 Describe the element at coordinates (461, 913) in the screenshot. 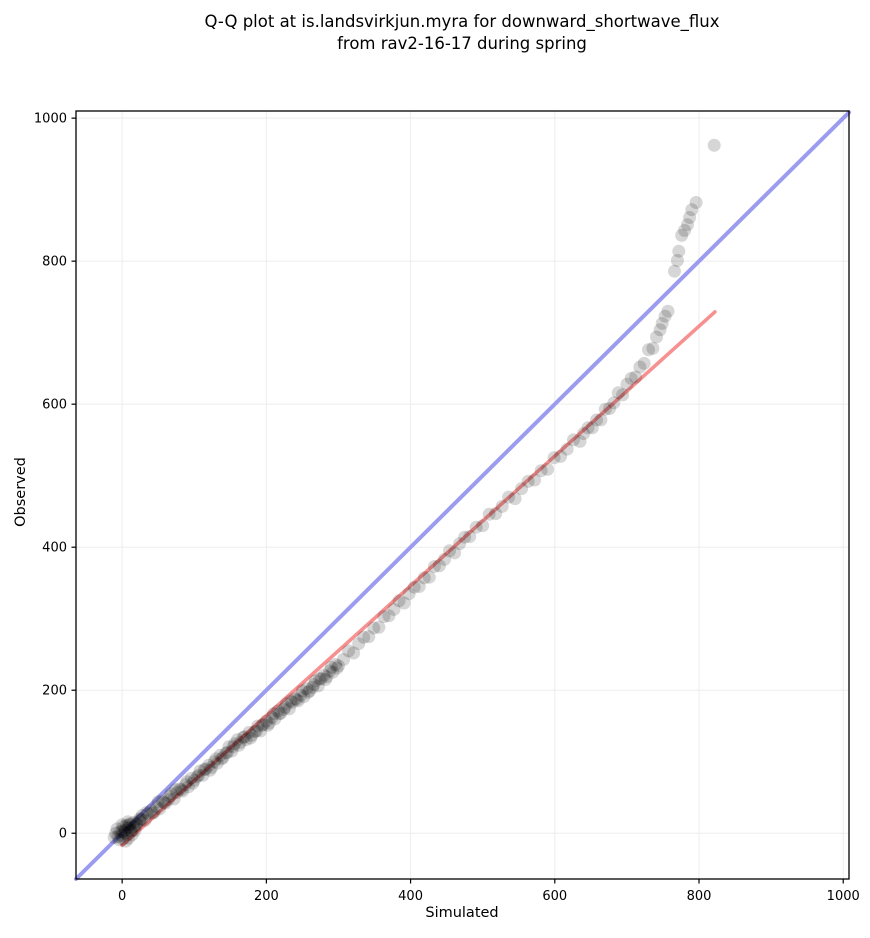

I see `x-axis-label: Simulated` at that location.